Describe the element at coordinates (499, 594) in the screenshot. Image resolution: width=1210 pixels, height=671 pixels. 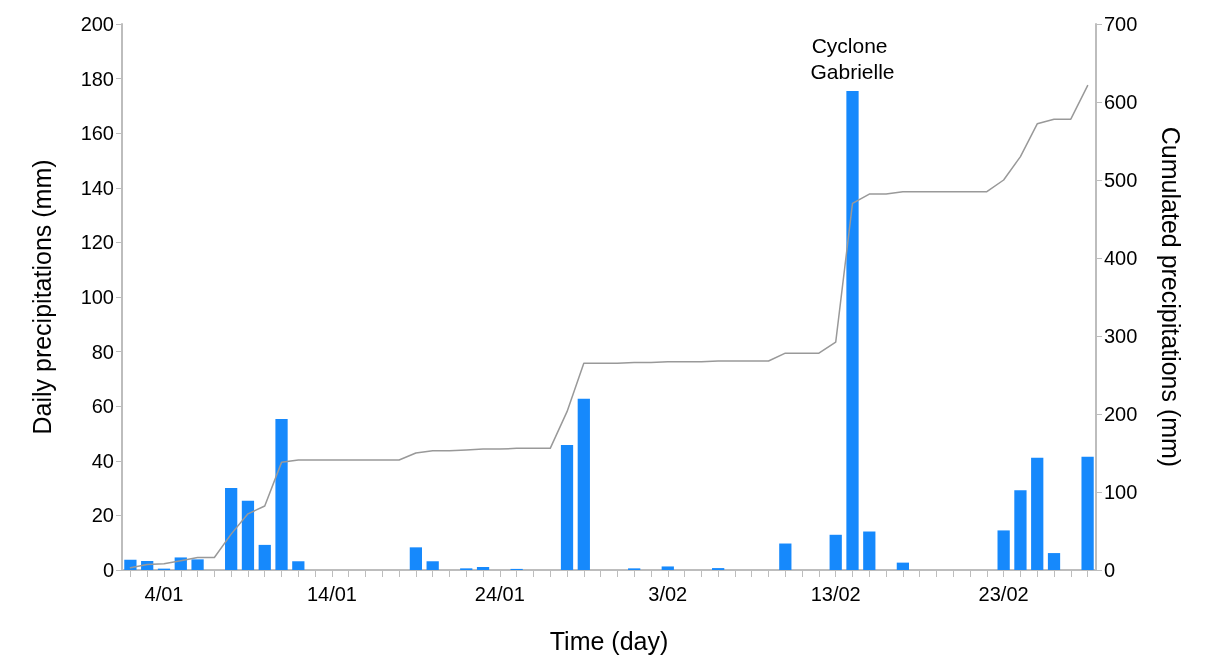
I see `x-tick-label: 24/01` at that location.